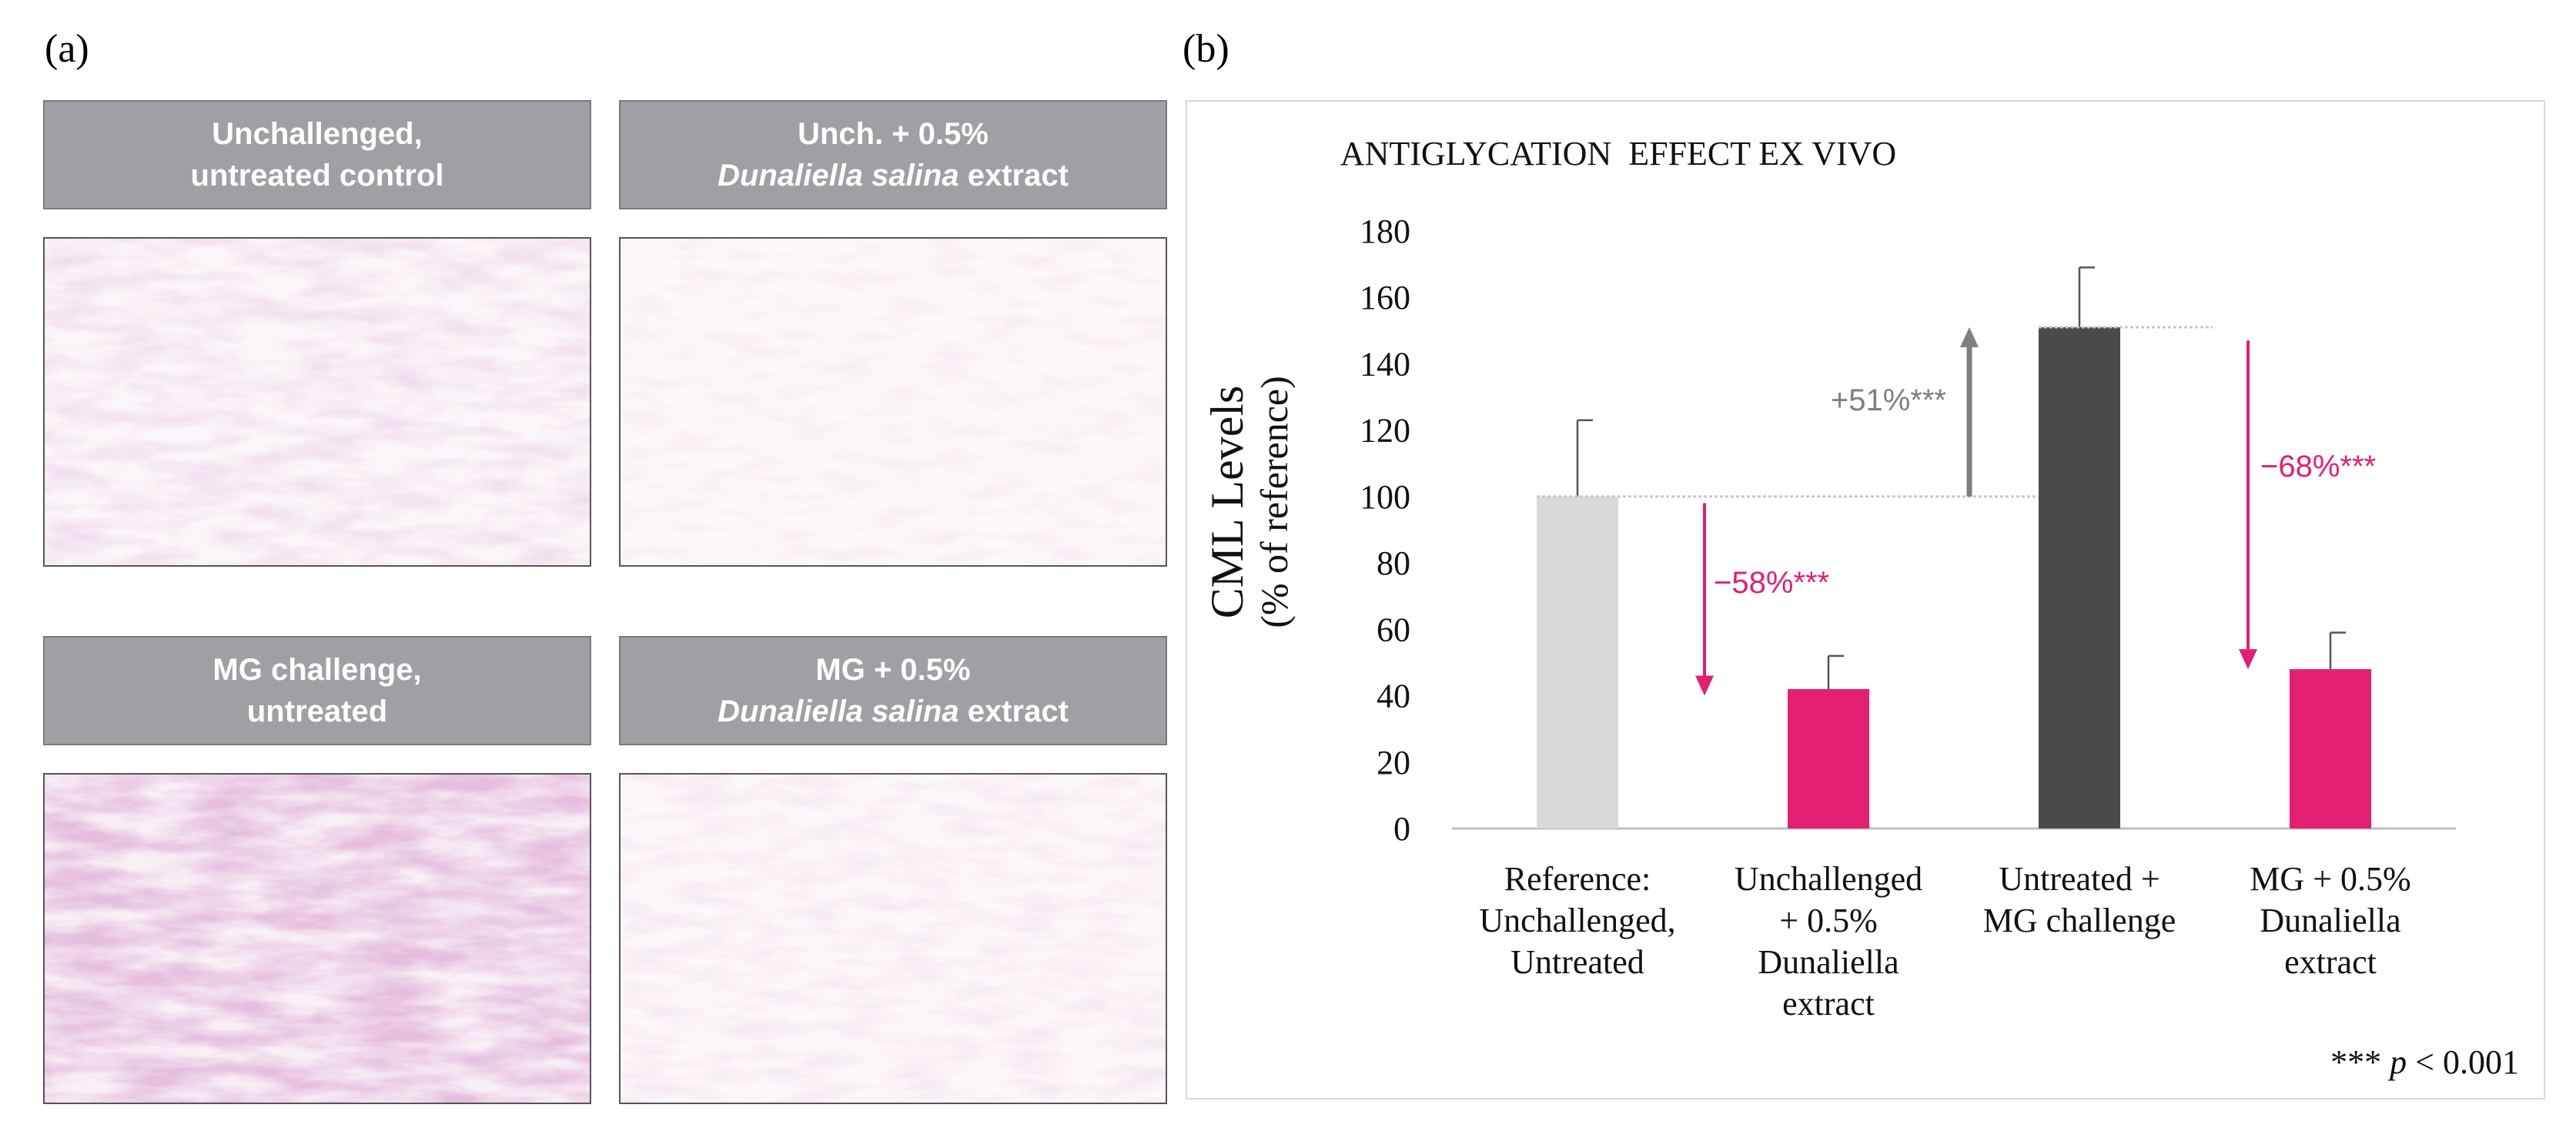 Image resolution: width=2576 pixels, height=1138 pixels. What do you see at coordinates (1828, 879) in the screenshot?
I see `x-tick-label-line: Unchallenged` at bounding box center [1828, 879].